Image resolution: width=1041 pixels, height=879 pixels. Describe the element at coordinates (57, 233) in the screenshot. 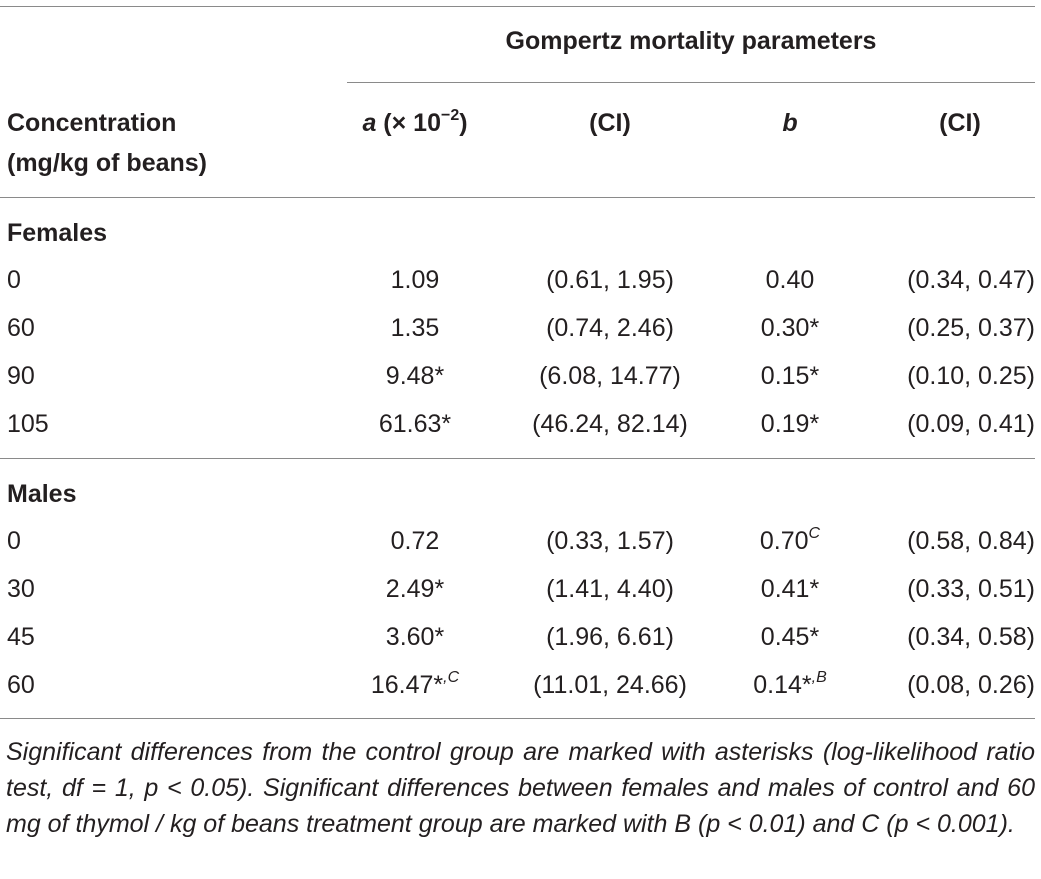

I see `section-title-females: Females` at that location.